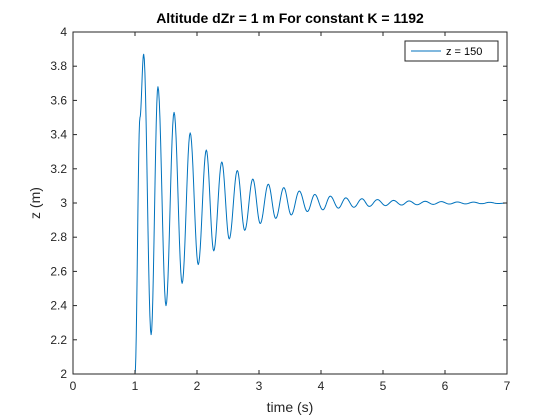 This screenshot has height=420, width=560. I want to click on legend-box, so click(451, 51).